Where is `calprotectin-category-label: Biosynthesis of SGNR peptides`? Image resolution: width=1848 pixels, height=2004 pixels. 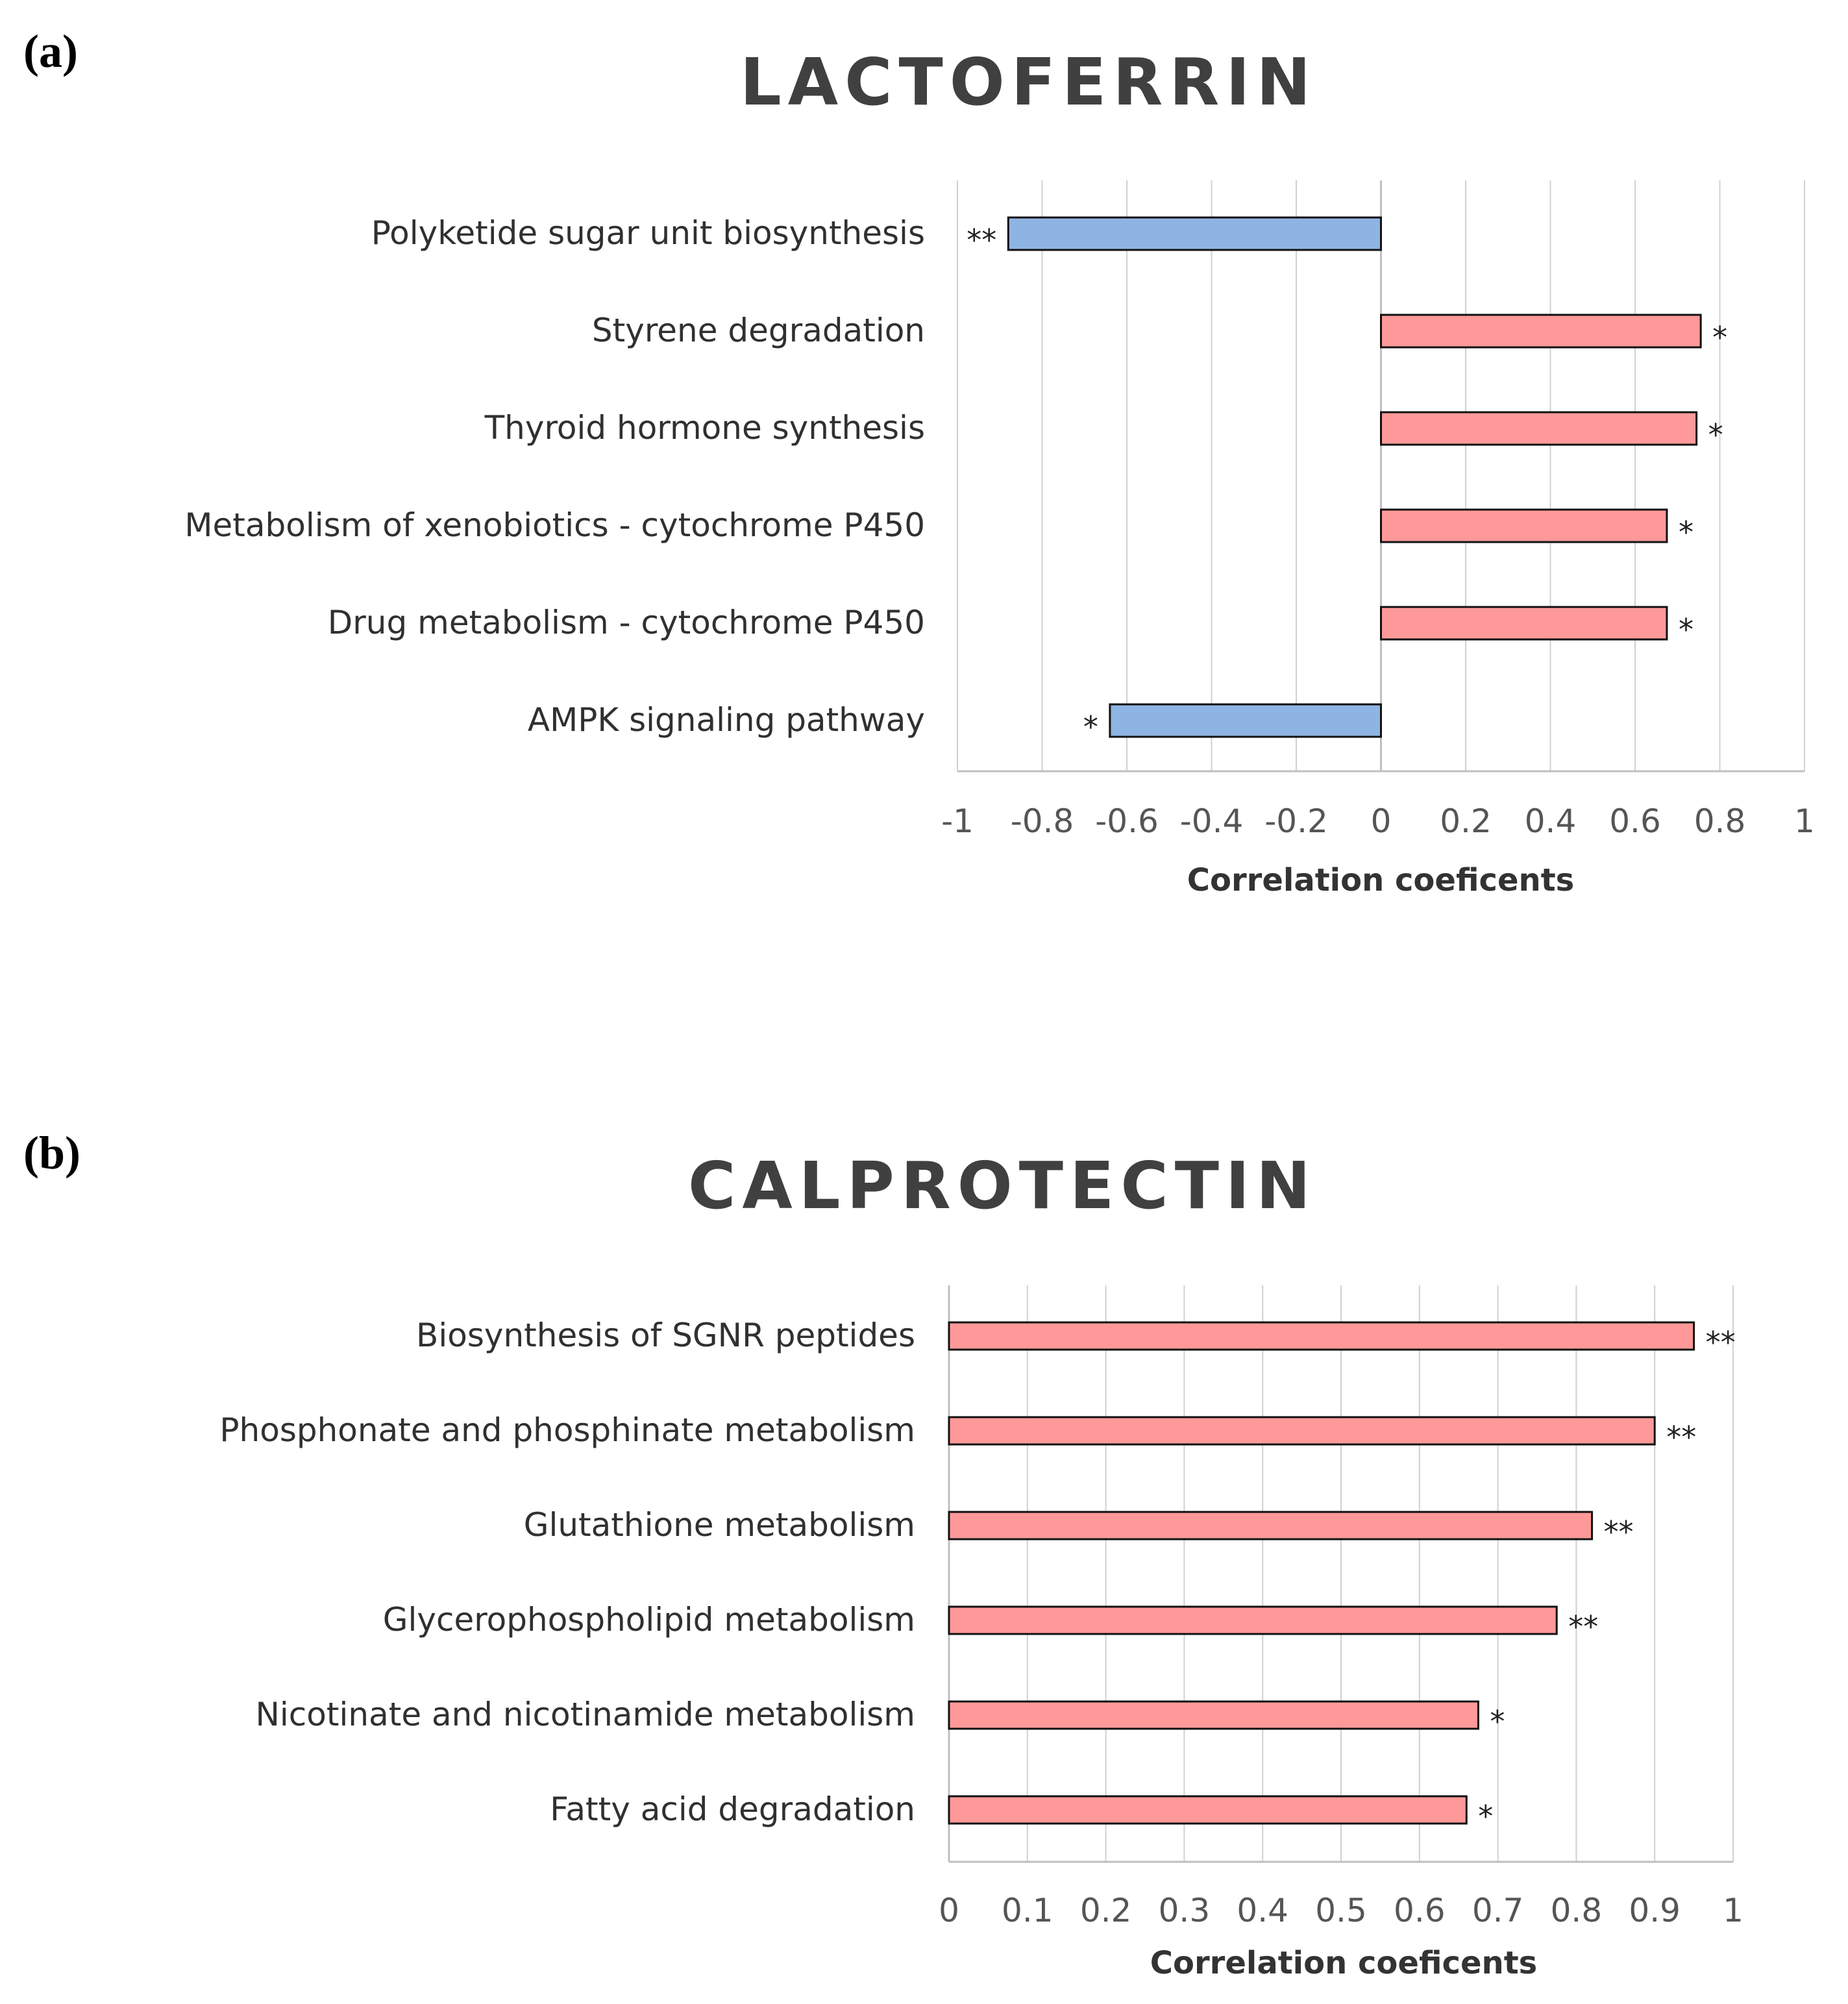
calprotectin-category-label: Biosynthesis of SGNR peptides is located at coordinates (665, 1336).